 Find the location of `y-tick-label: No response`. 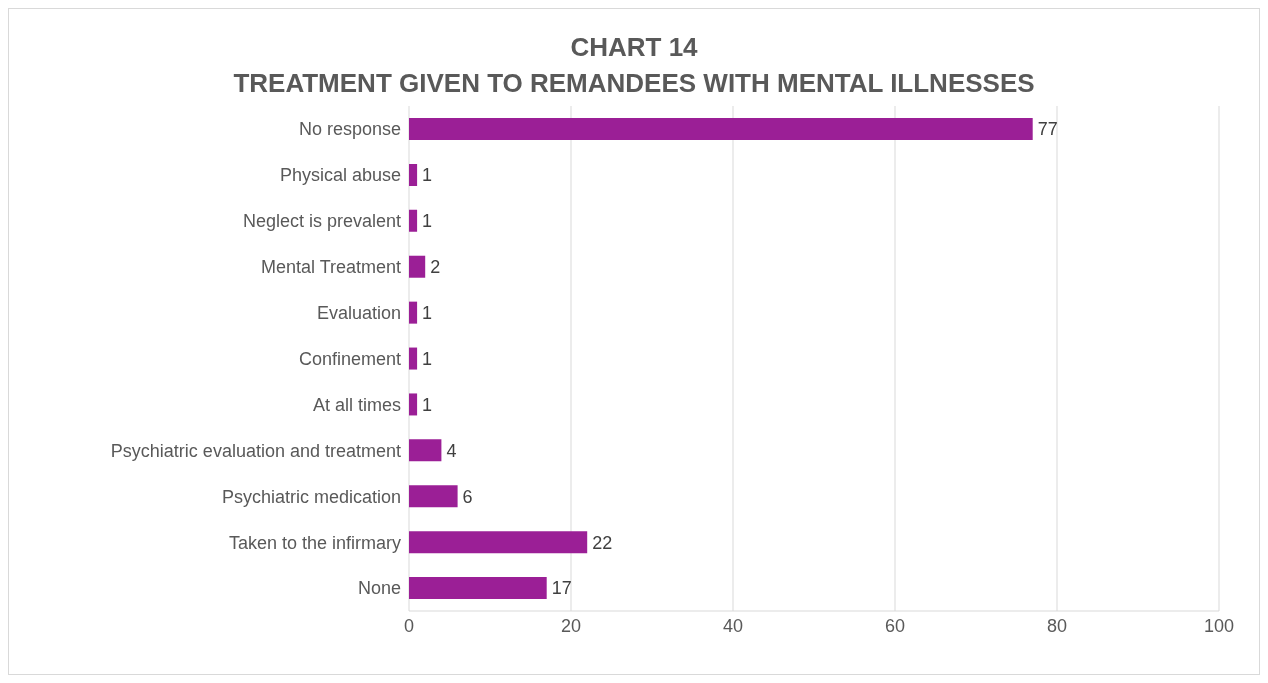

y-tick-label: No response is located at coordinates (349, 129).